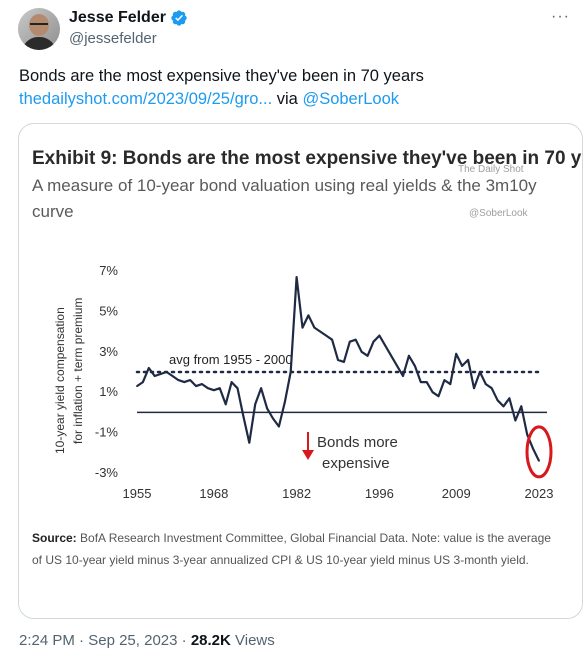 This screenshot has height=660, width=588. What do you see at coordinates (117, 17) in the screenshot?
I see `author-name: Jesse Felder` at bounding box center [117, 17].